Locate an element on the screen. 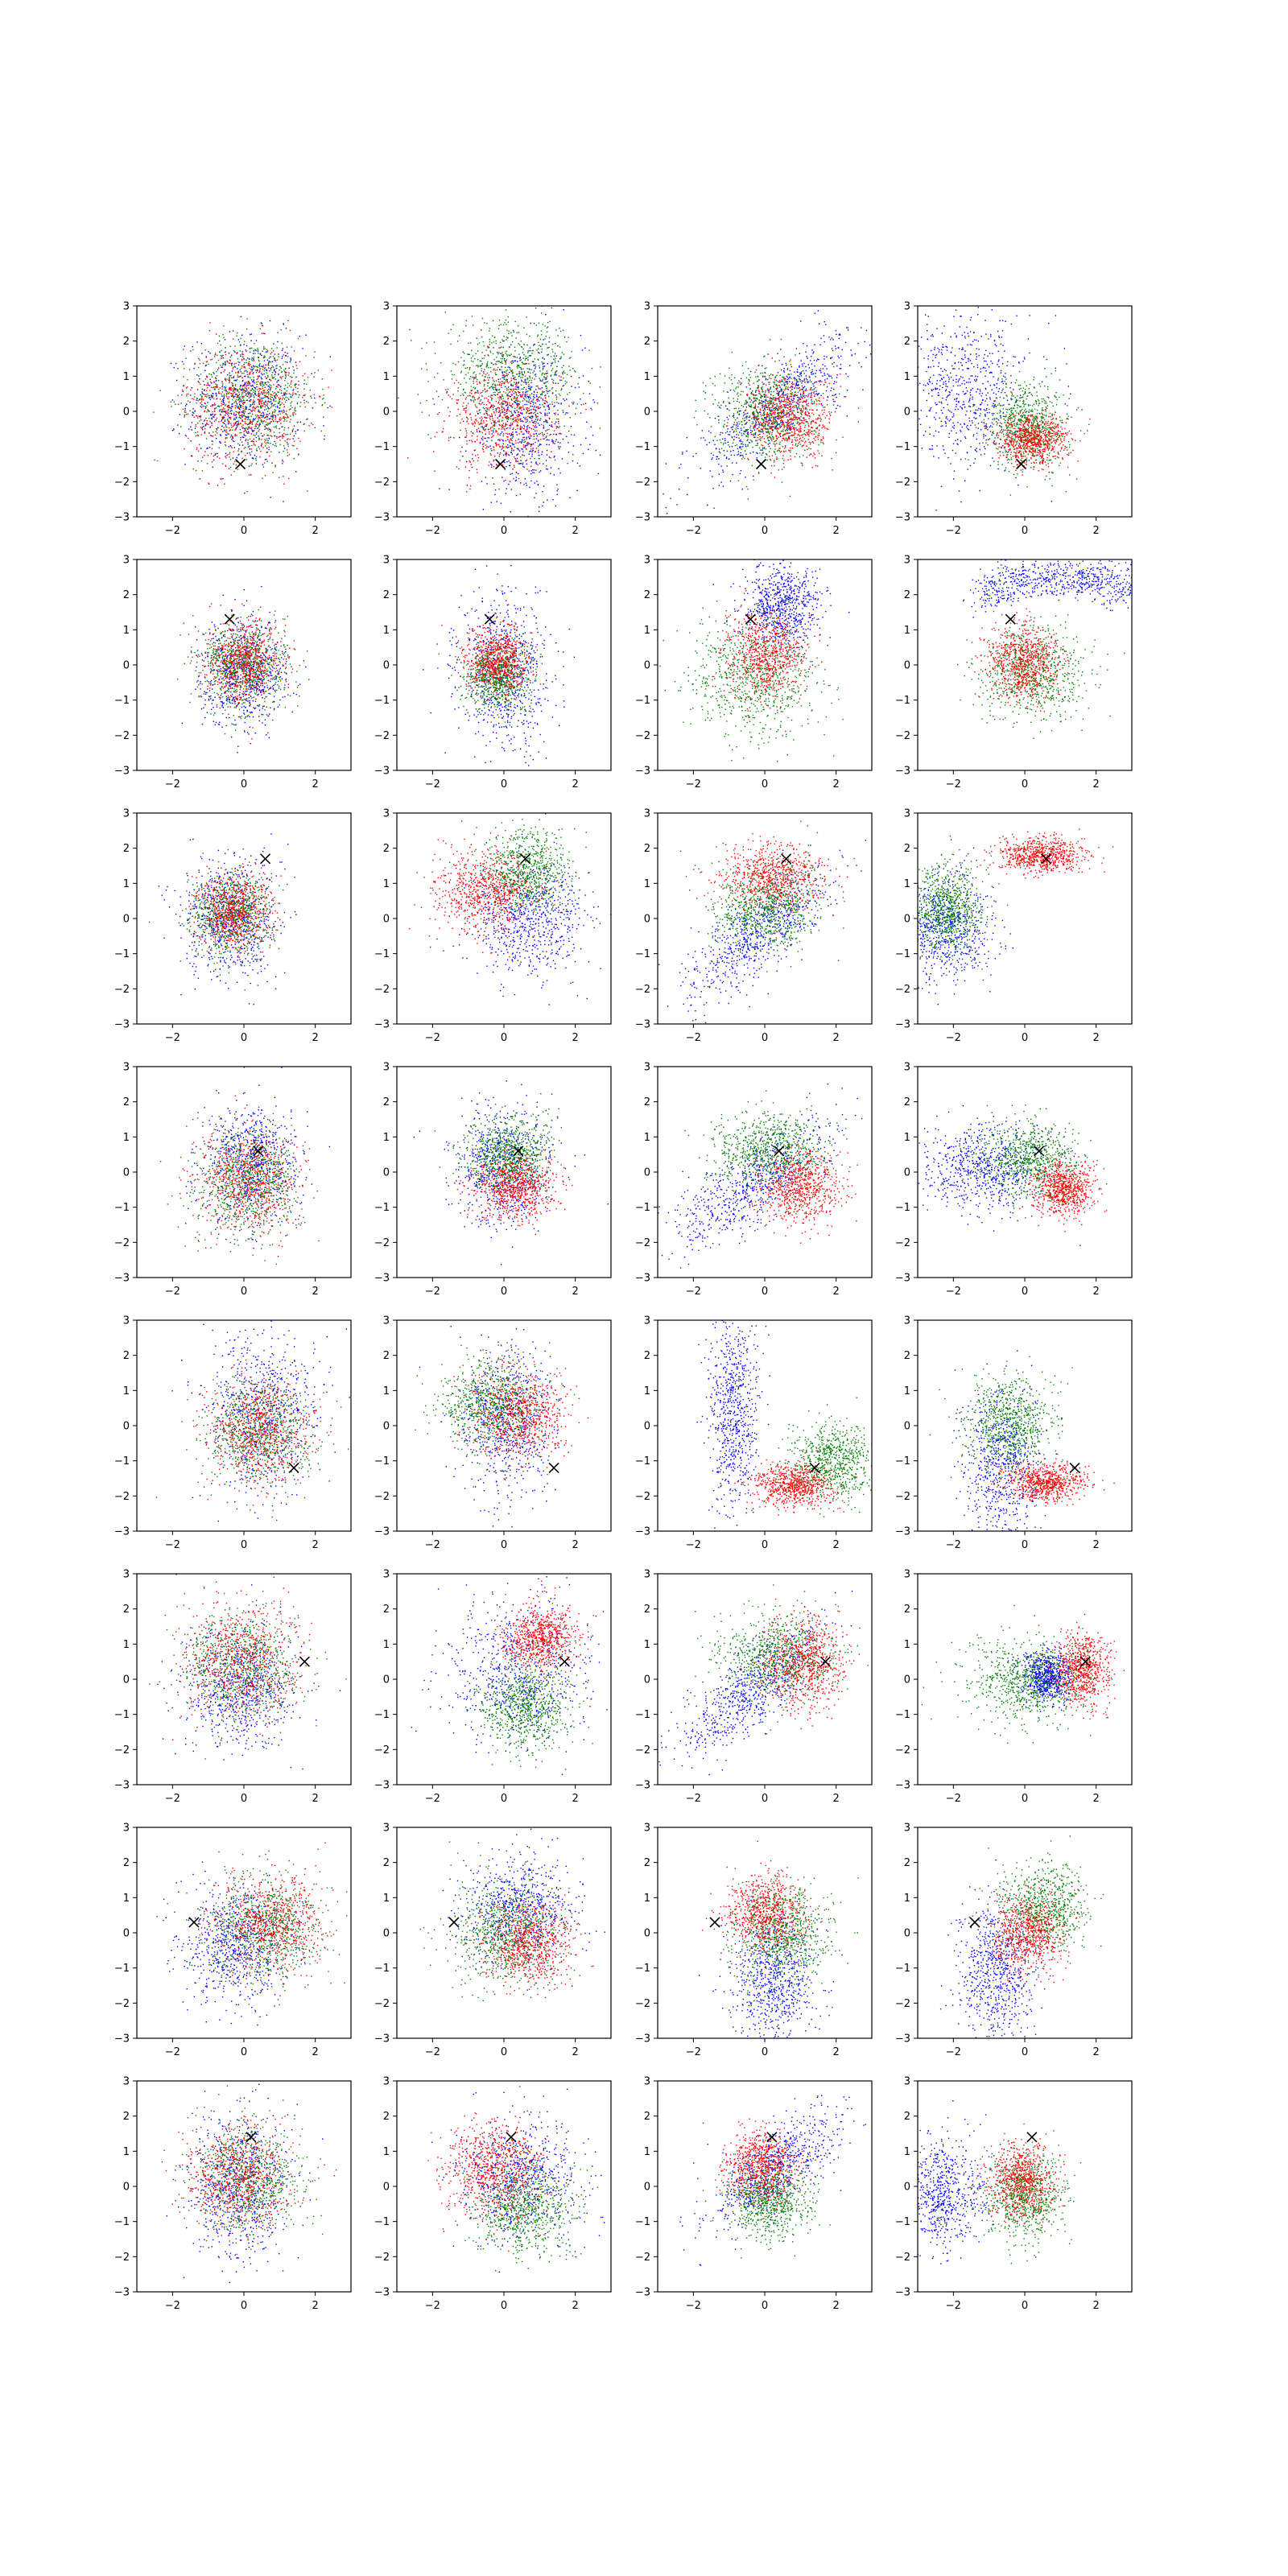 The width and height of the screenshot is (1288, 2576). y-tick-label: 1 is located at coordinates (126, 377).